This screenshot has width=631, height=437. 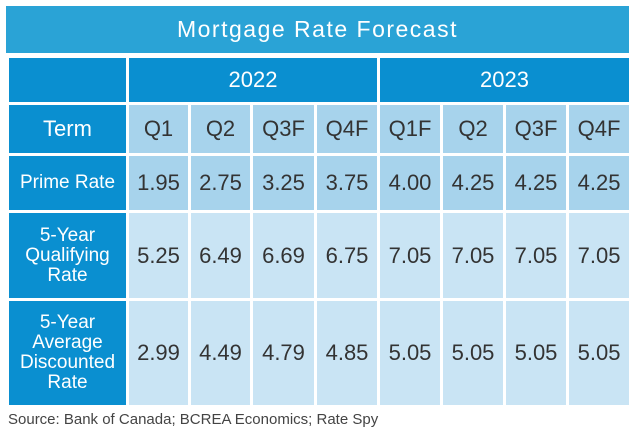 I want to click on table-title: Mortgage Rate Forecast, so click(x=317, y=29).